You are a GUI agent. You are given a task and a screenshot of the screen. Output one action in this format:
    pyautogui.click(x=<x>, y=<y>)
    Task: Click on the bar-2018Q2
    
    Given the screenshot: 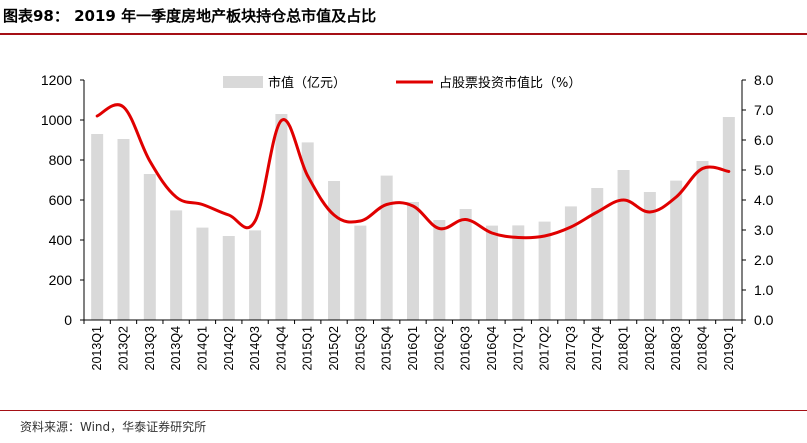 What is the action you would take?
    pyautogui.click(x=649, y=256)
    